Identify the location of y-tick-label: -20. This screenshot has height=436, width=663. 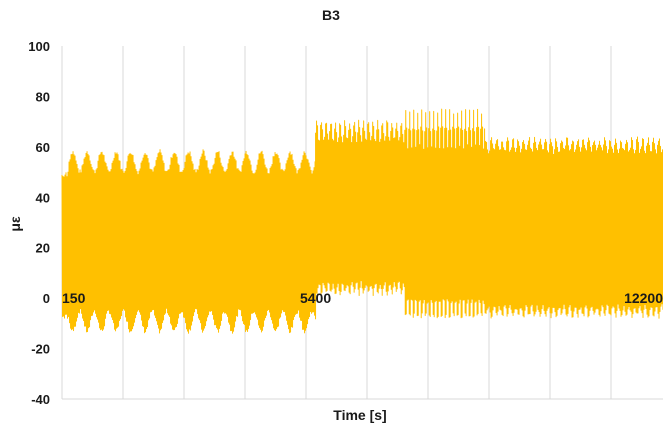
(40, 349).